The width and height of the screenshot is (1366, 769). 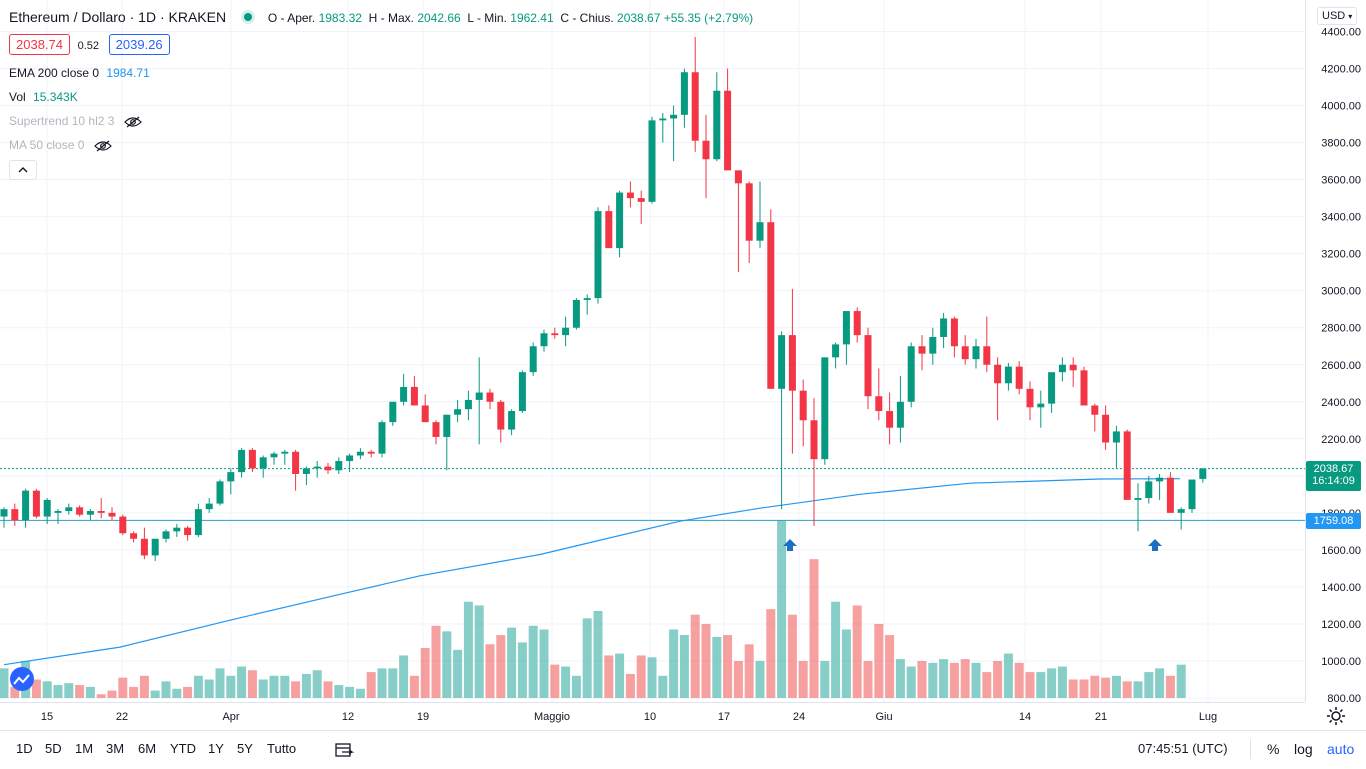 I want to click on log-toggle: log, so click(x=1303, y=749).